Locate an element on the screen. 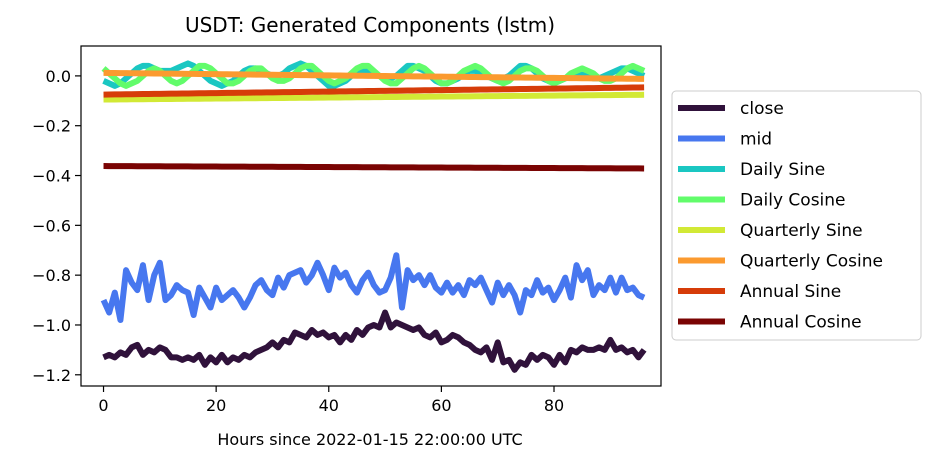 This screenshot has height=464, width=936. y-tick-label: −1.2 is located at coordinates (51, 375).